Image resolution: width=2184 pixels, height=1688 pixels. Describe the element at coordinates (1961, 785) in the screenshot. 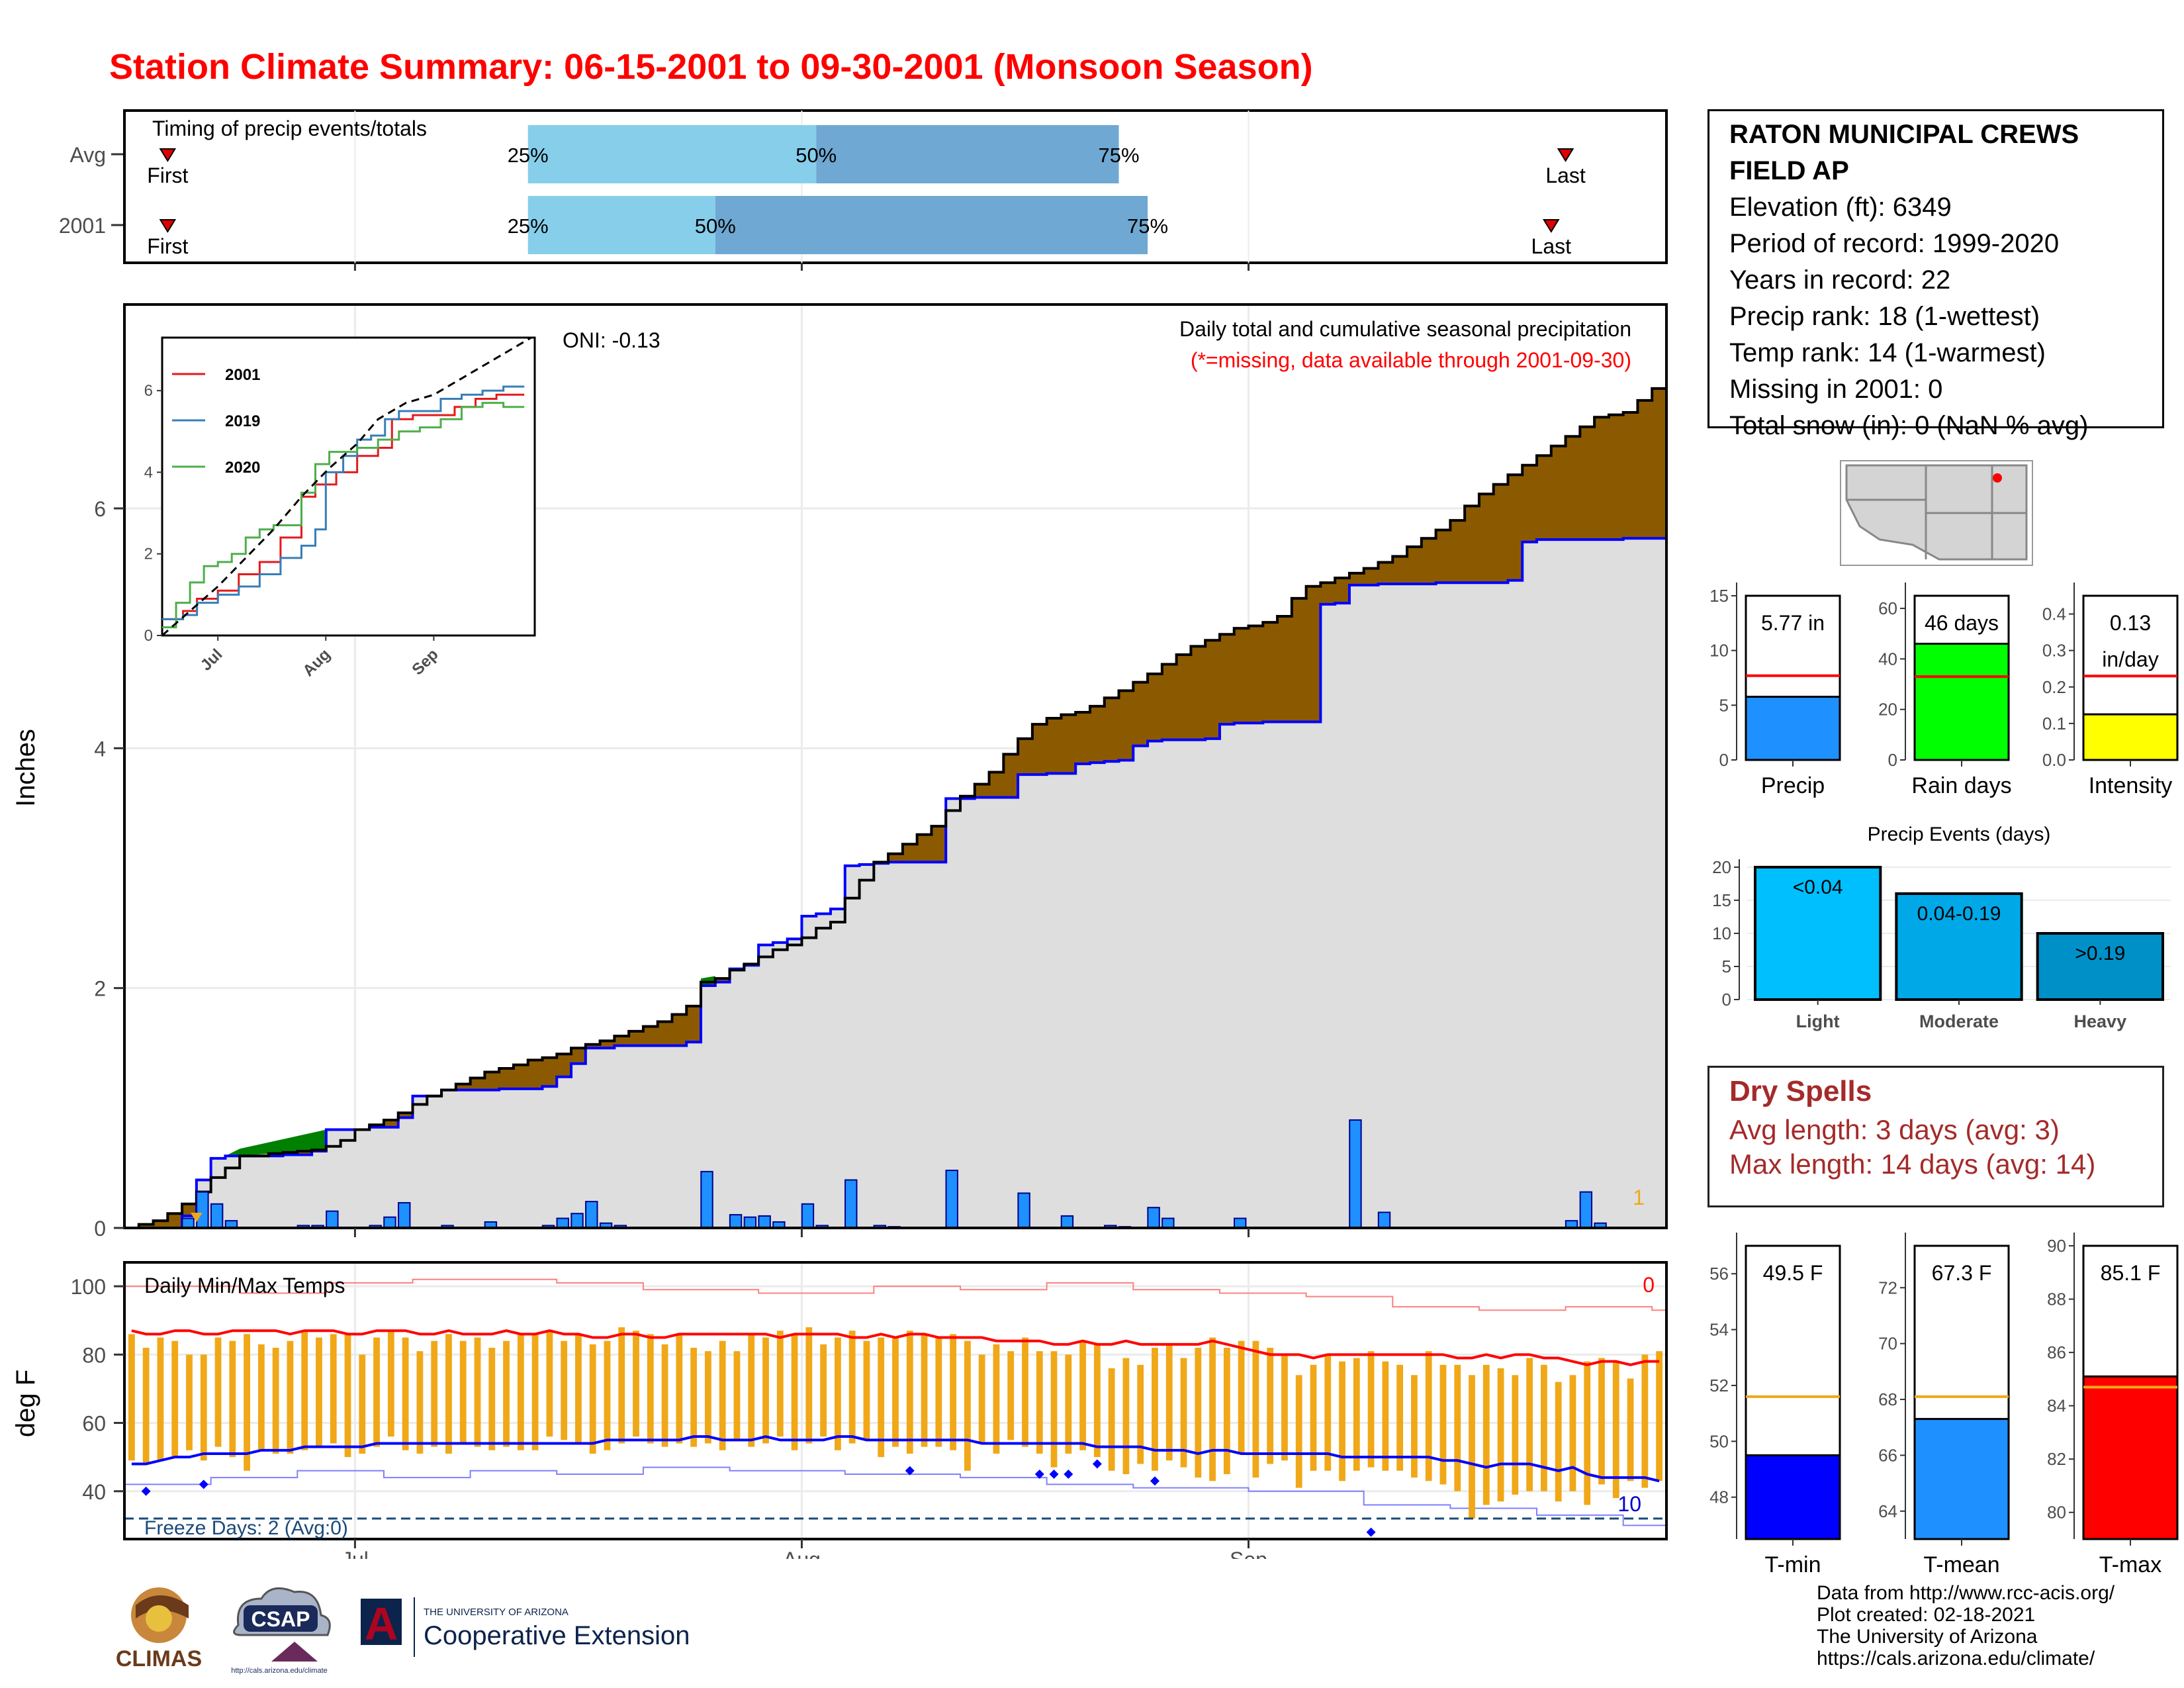

I see `rain-days-xlabel: Rain days` at that location.